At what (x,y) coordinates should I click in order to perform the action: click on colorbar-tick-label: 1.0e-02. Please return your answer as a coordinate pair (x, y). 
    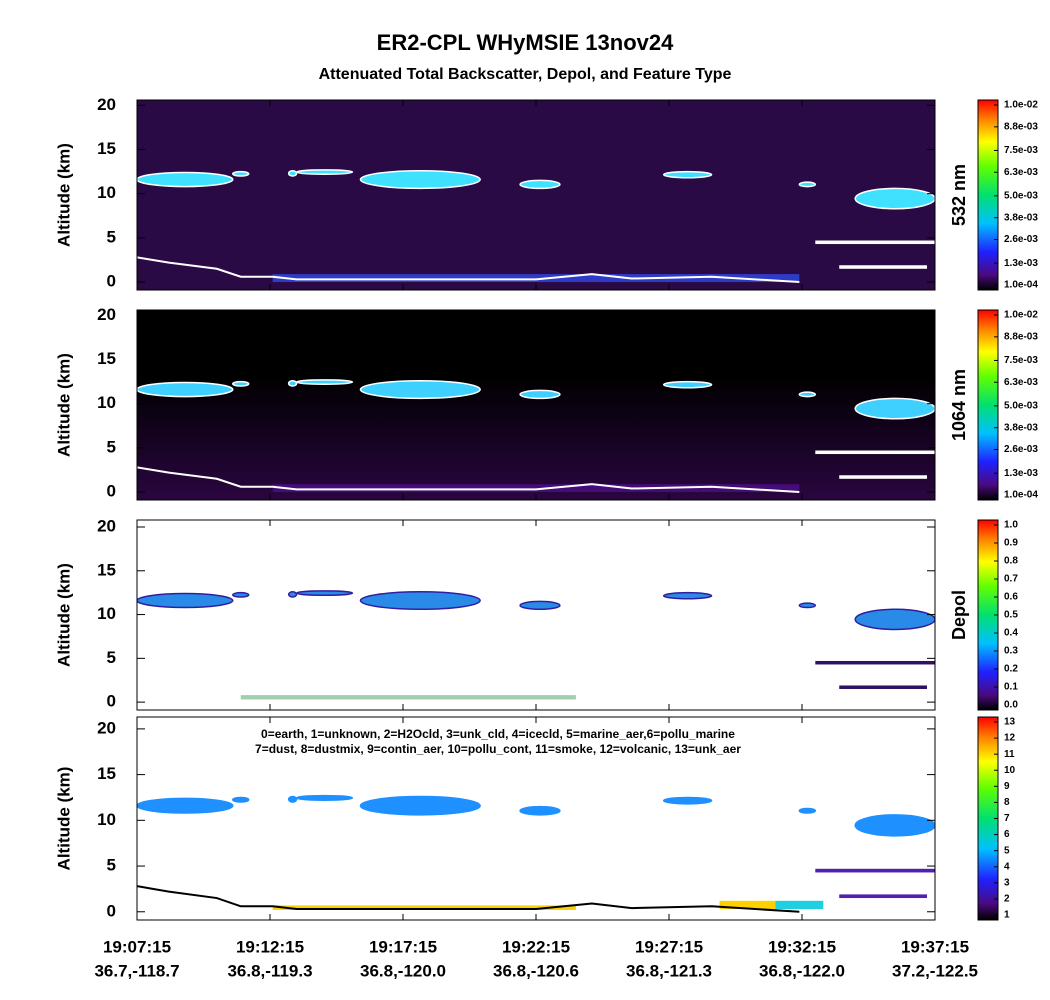
    Looking at the image, I should click on (1021, 315).